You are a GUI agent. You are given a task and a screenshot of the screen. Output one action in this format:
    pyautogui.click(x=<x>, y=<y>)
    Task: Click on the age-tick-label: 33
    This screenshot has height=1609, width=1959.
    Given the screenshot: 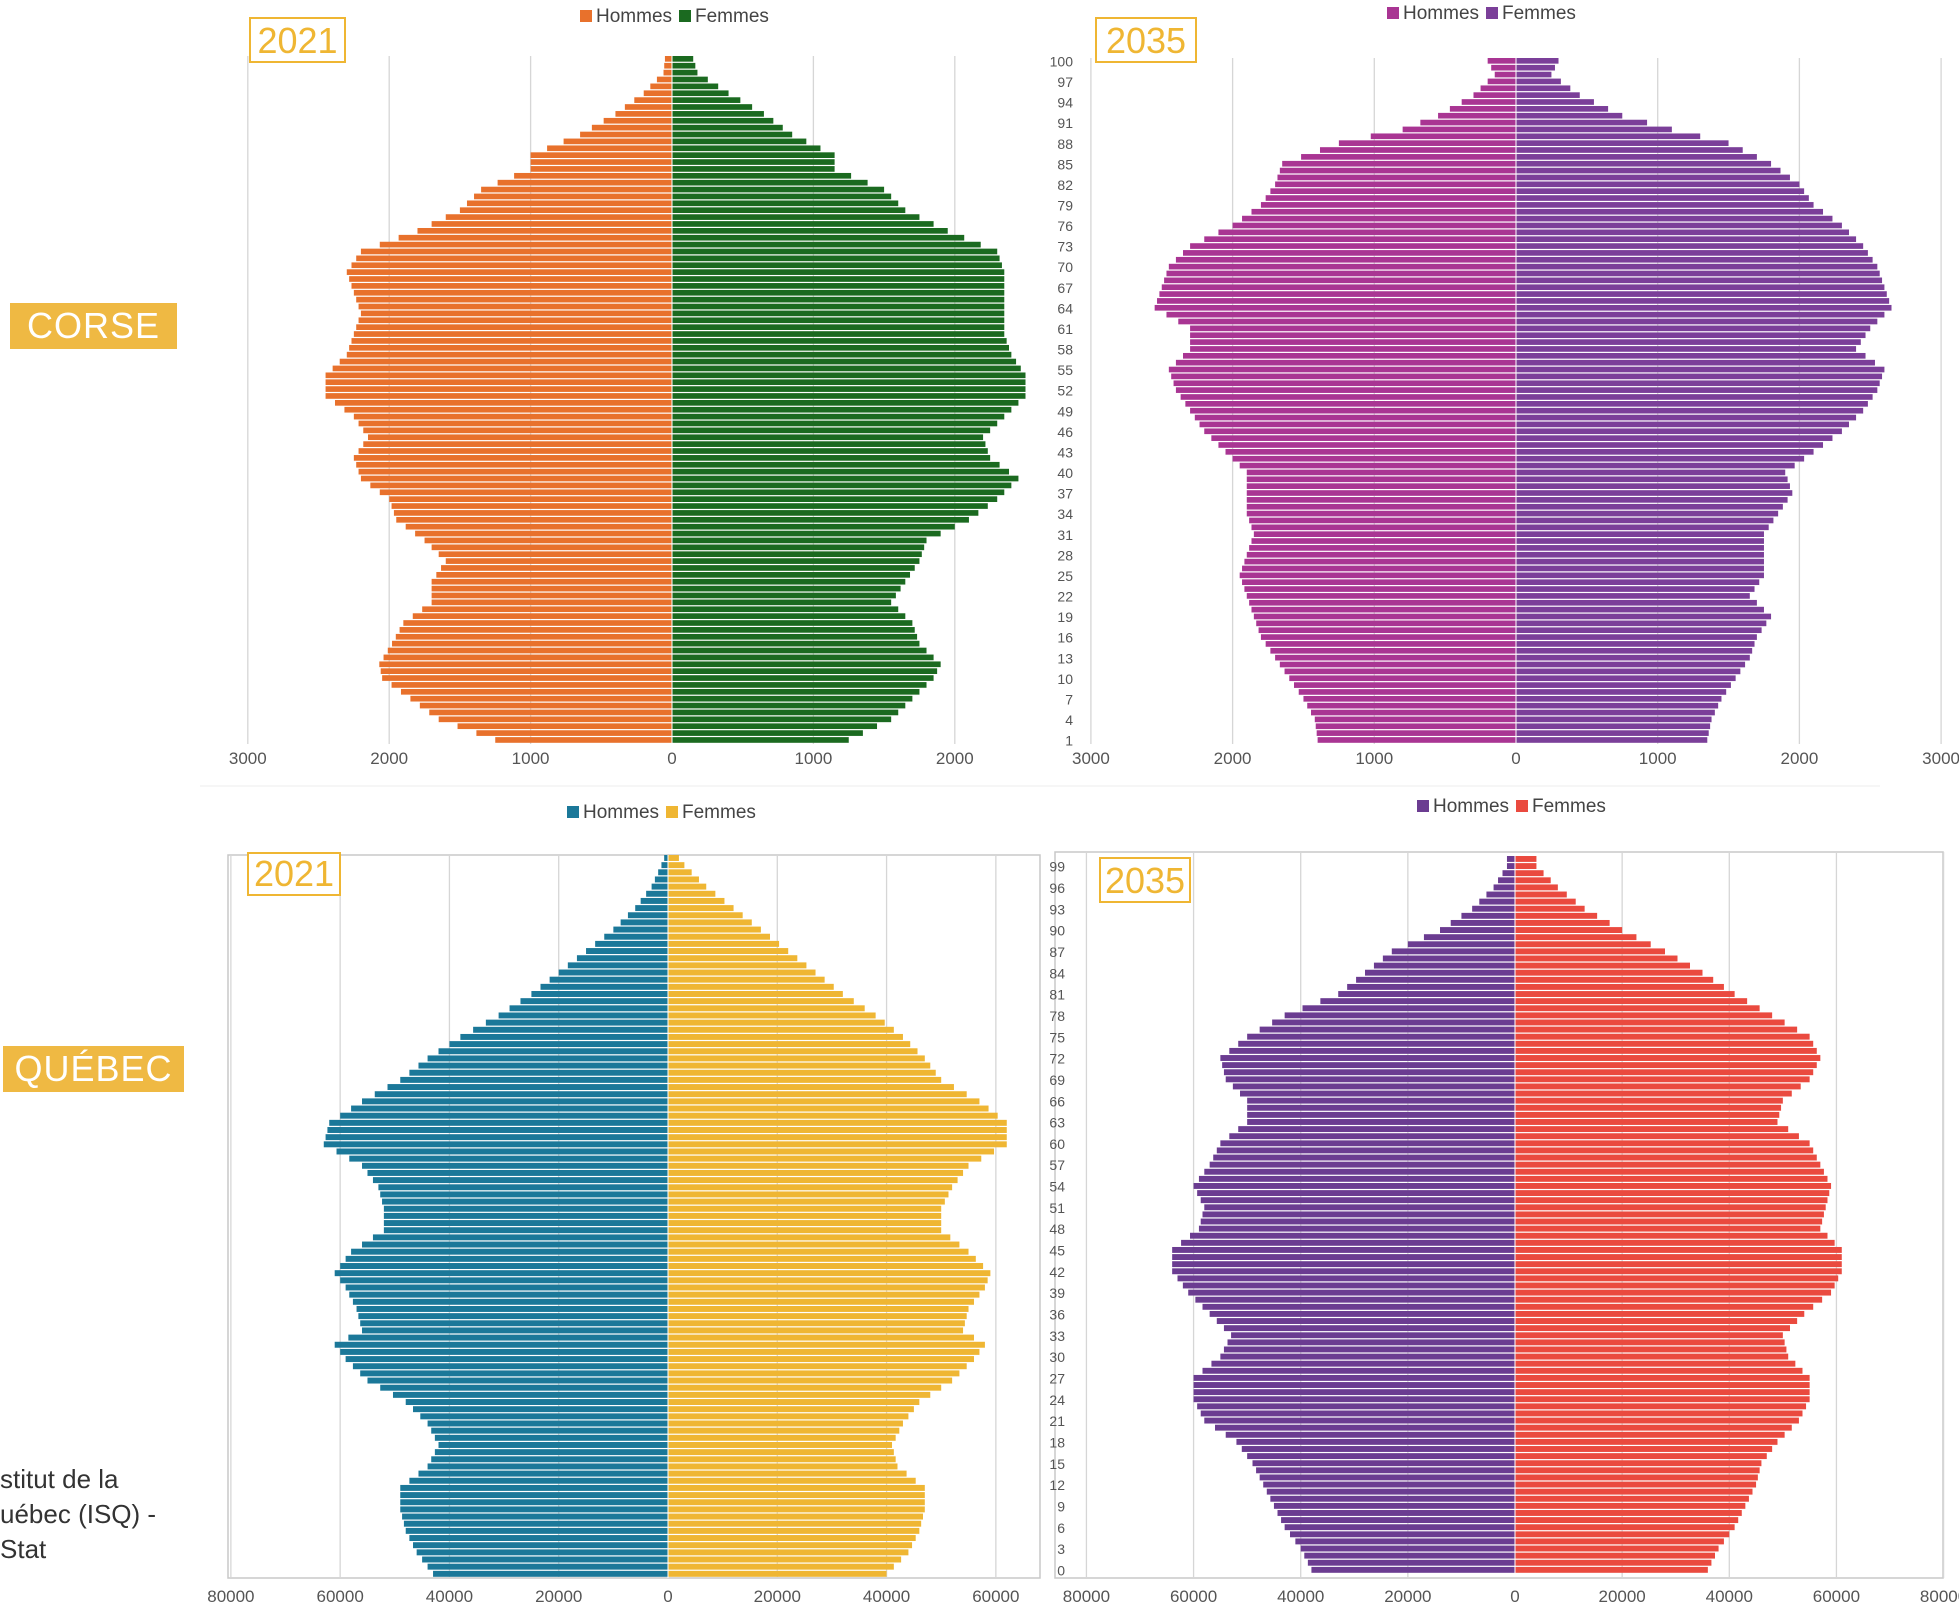 What is the action you would take?
    pyautogui.click(x=1057, y=1336)
    